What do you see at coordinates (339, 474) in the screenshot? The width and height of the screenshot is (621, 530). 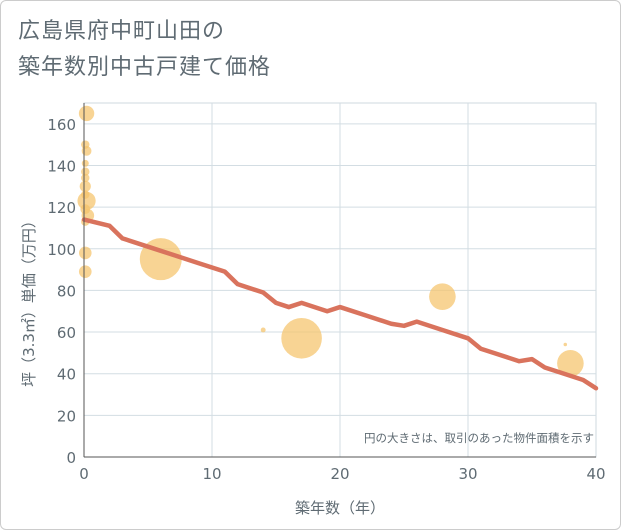 I see `x-tick-label: 20` at bounding box center [339, 474].